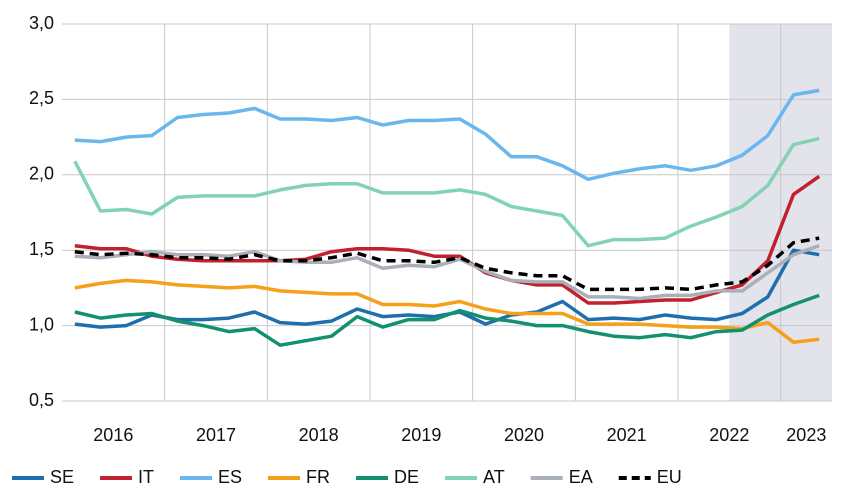 This screenshot has height=489, width=851. I want to click on x-tick-label: 2018, so click(319, 435).